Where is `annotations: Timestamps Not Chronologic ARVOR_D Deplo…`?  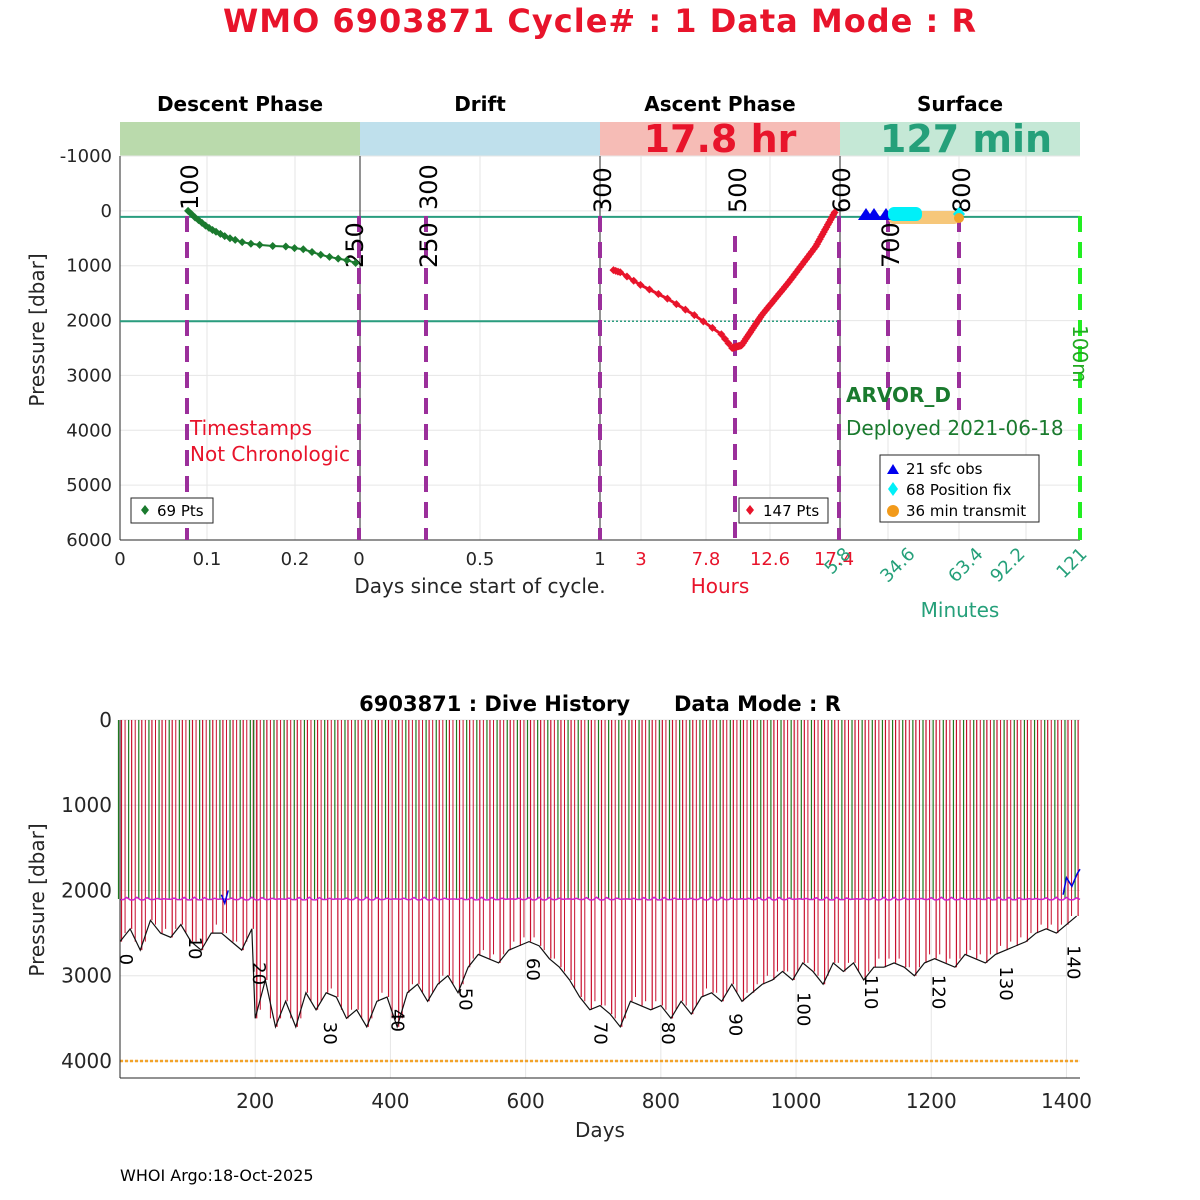 annotations: Timestamps Not Chronologic ARVOR_D Deplo… is located at coordinates (626, 424).